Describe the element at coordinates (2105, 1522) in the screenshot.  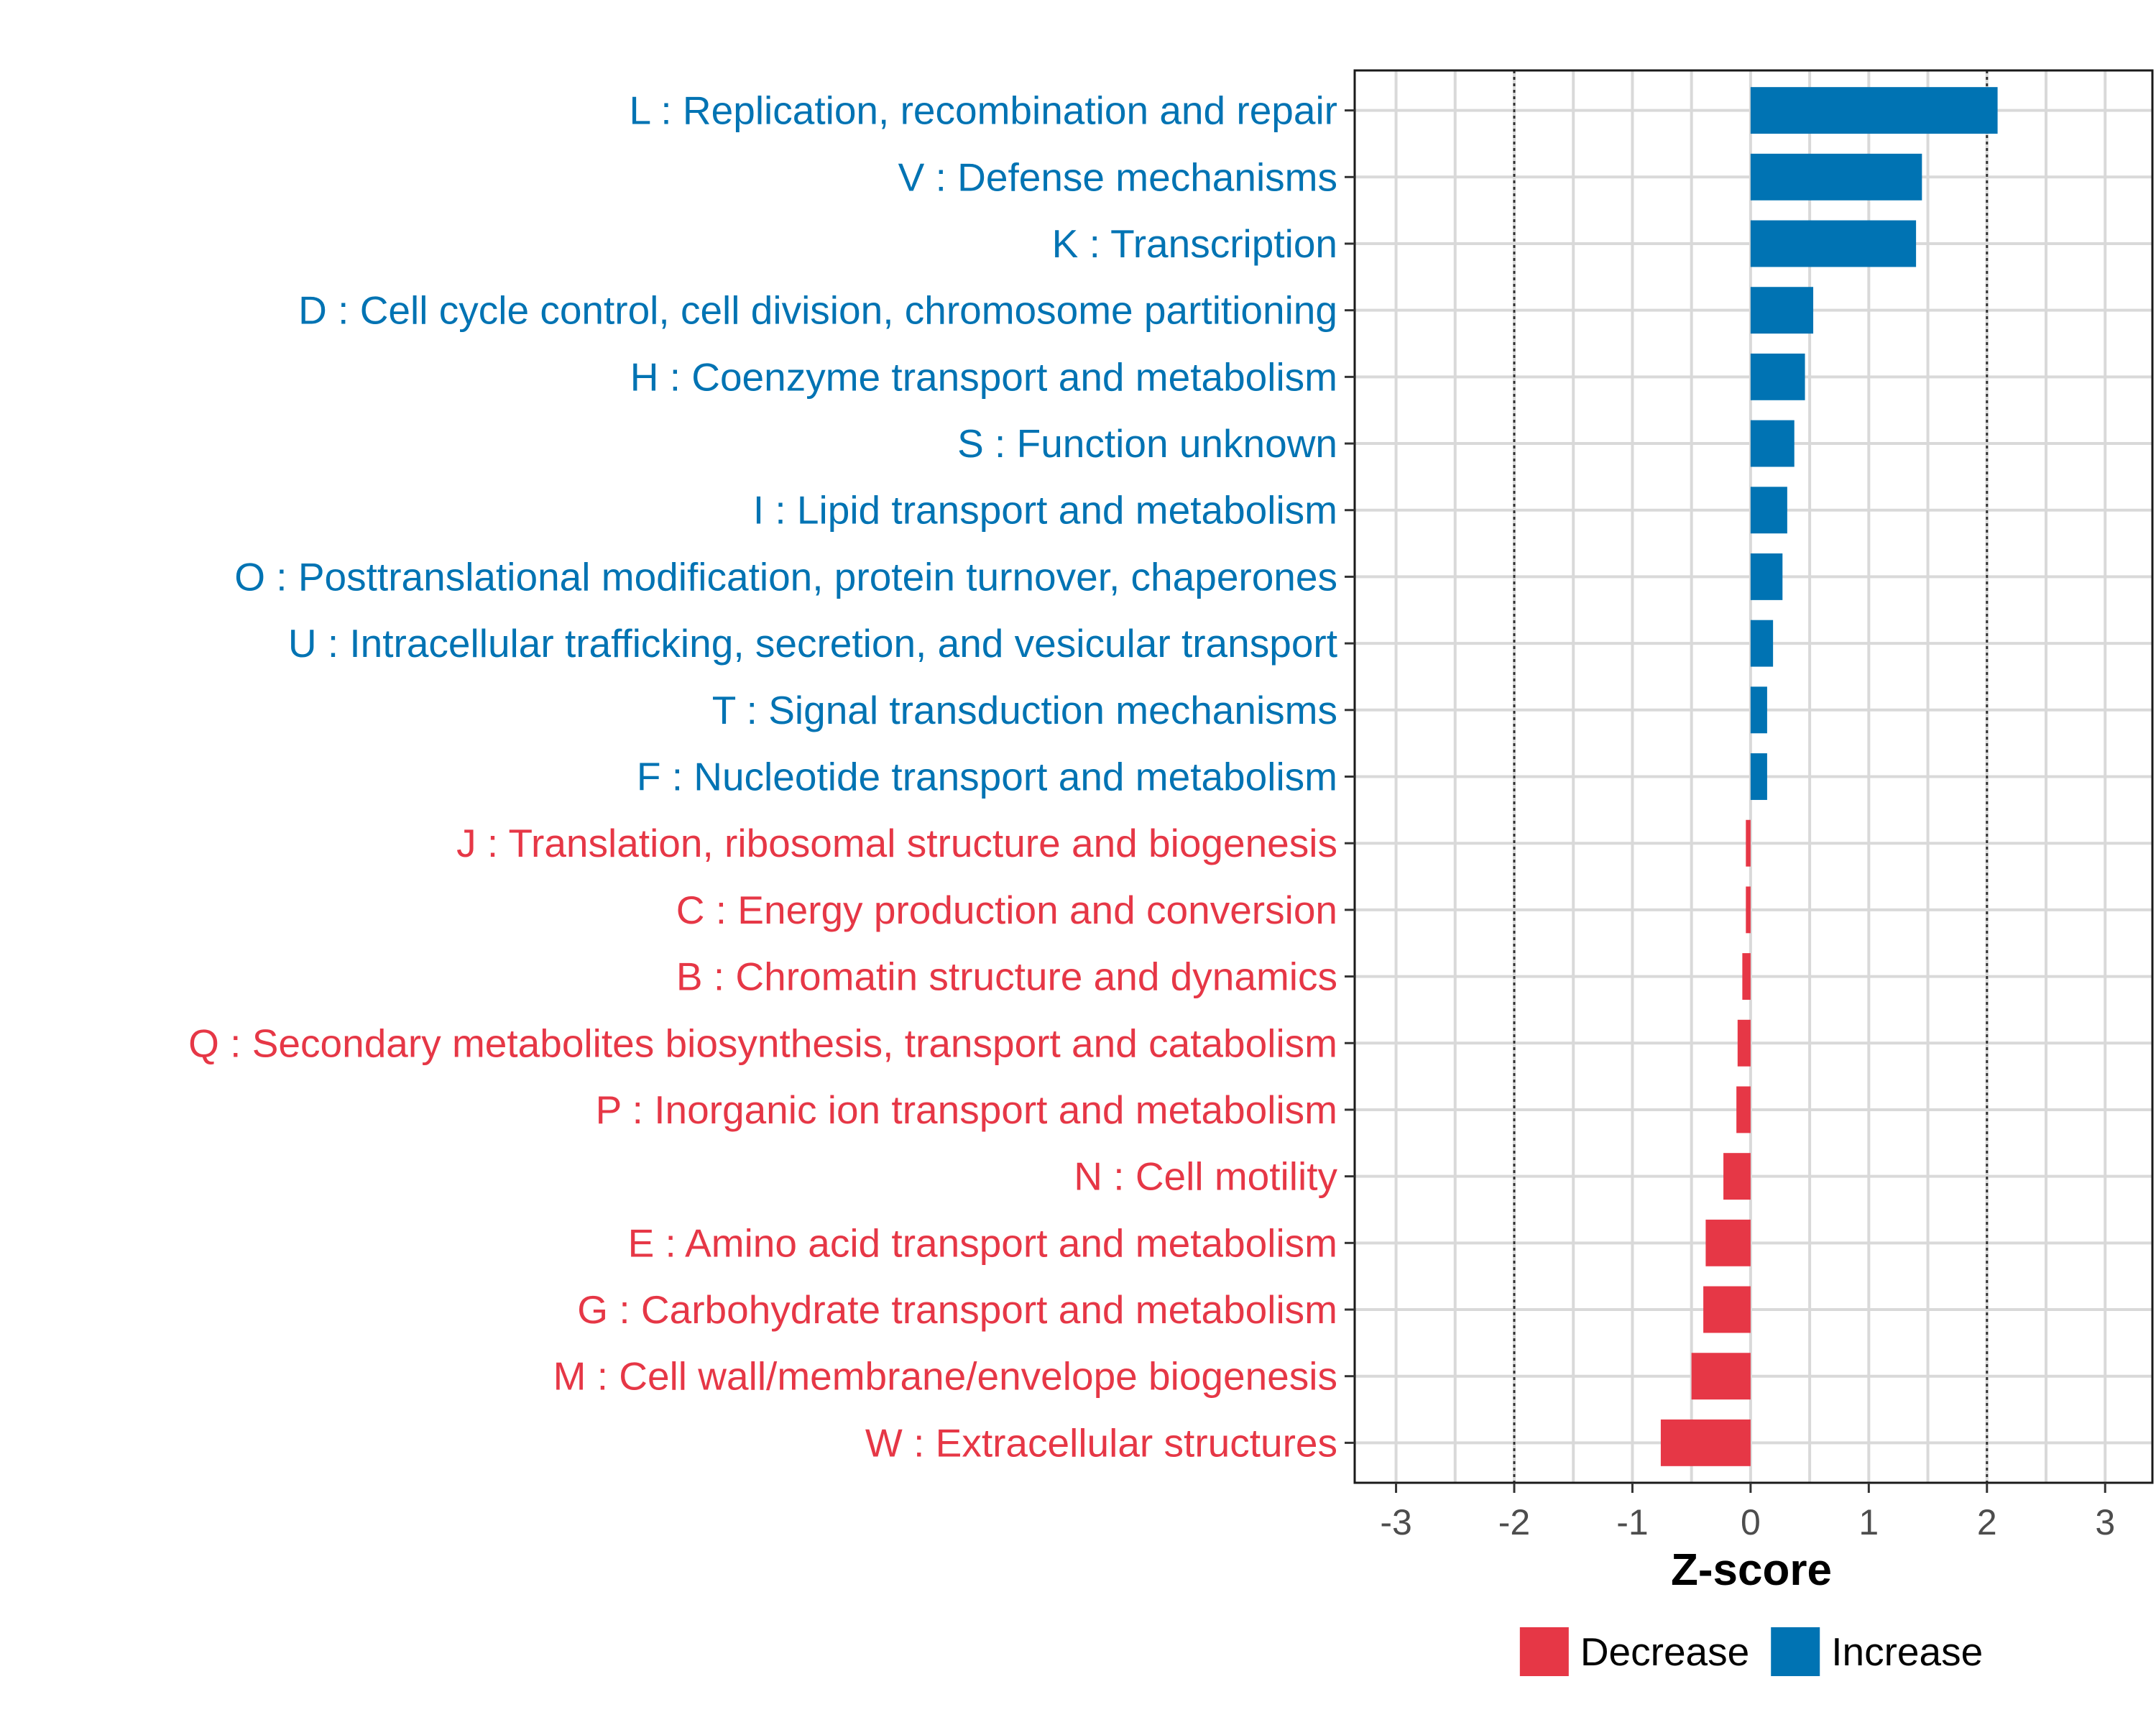
I see `x-tick-label: 3` at that location.